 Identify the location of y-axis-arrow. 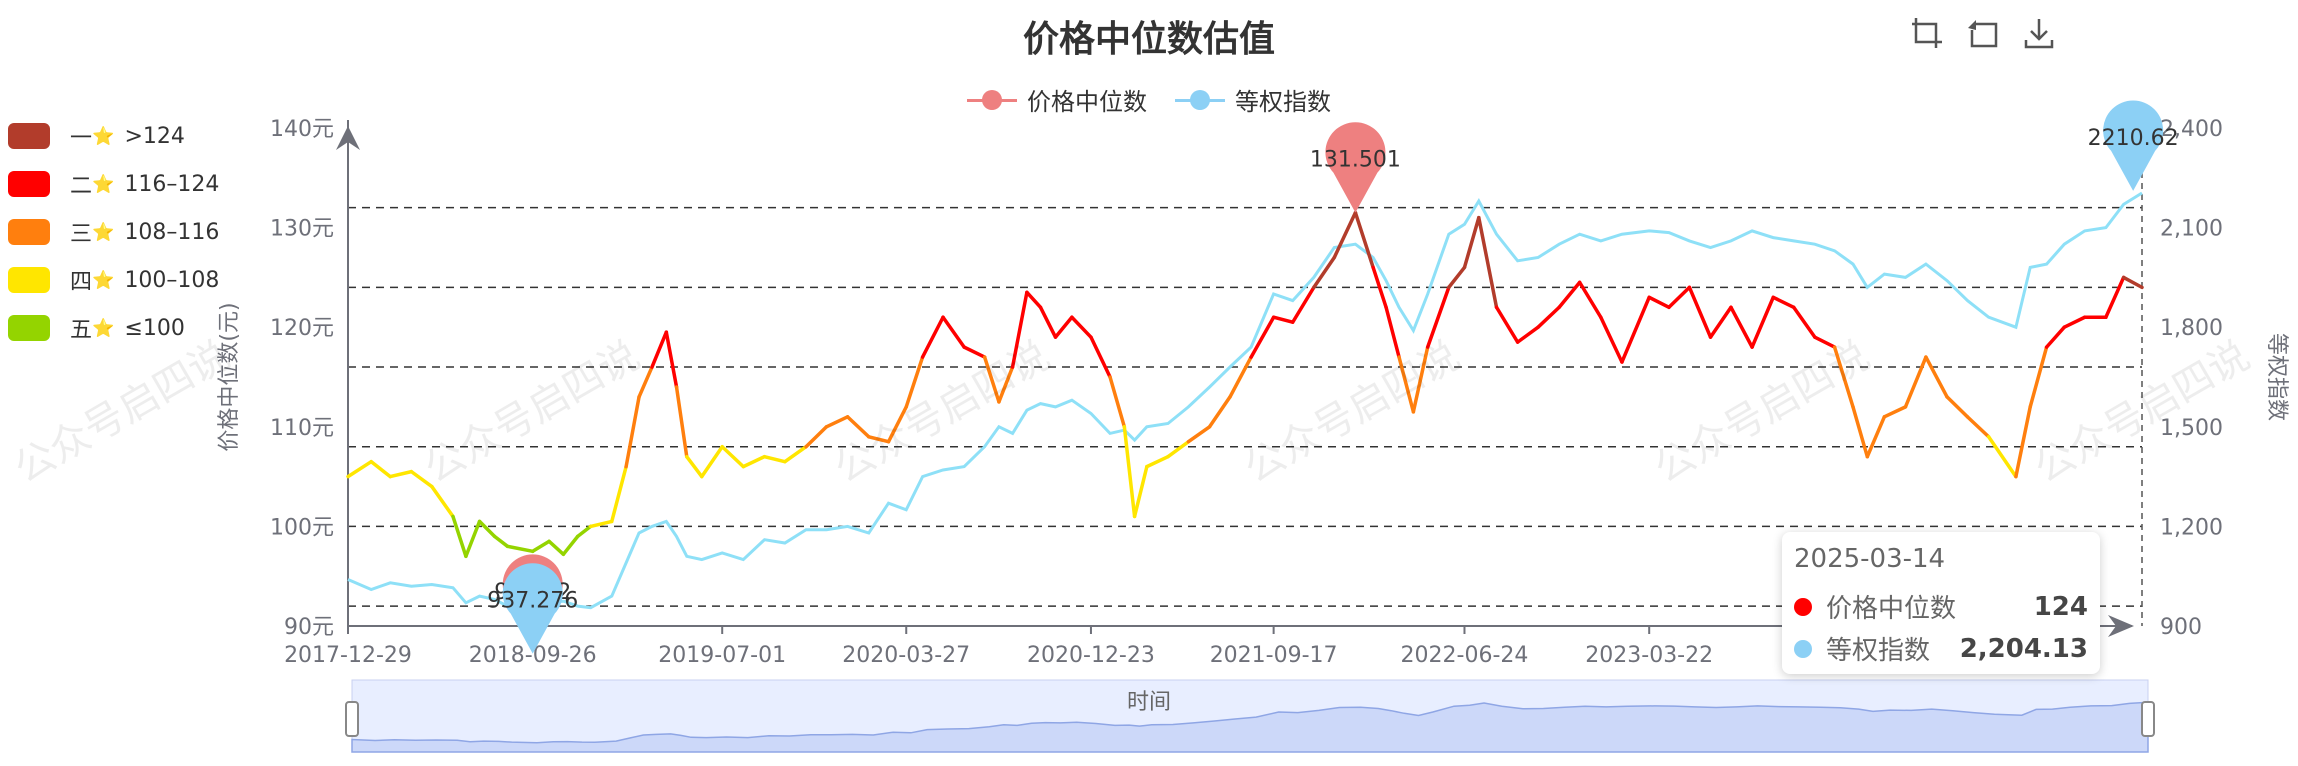
(348, 138).